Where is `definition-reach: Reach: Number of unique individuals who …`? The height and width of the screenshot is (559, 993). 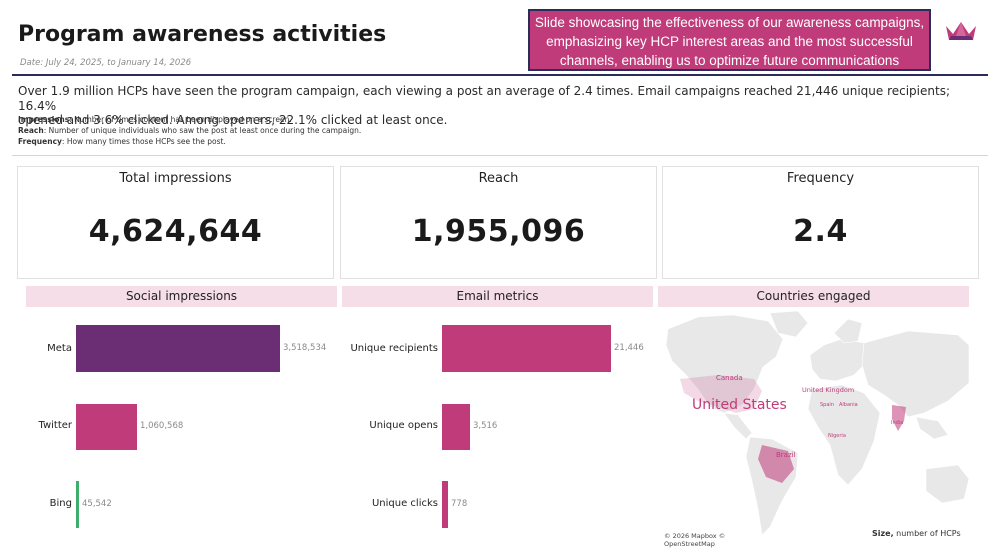
definition-reach: Reach: Number of unique individuals who … is located at coordinates (190, 130).